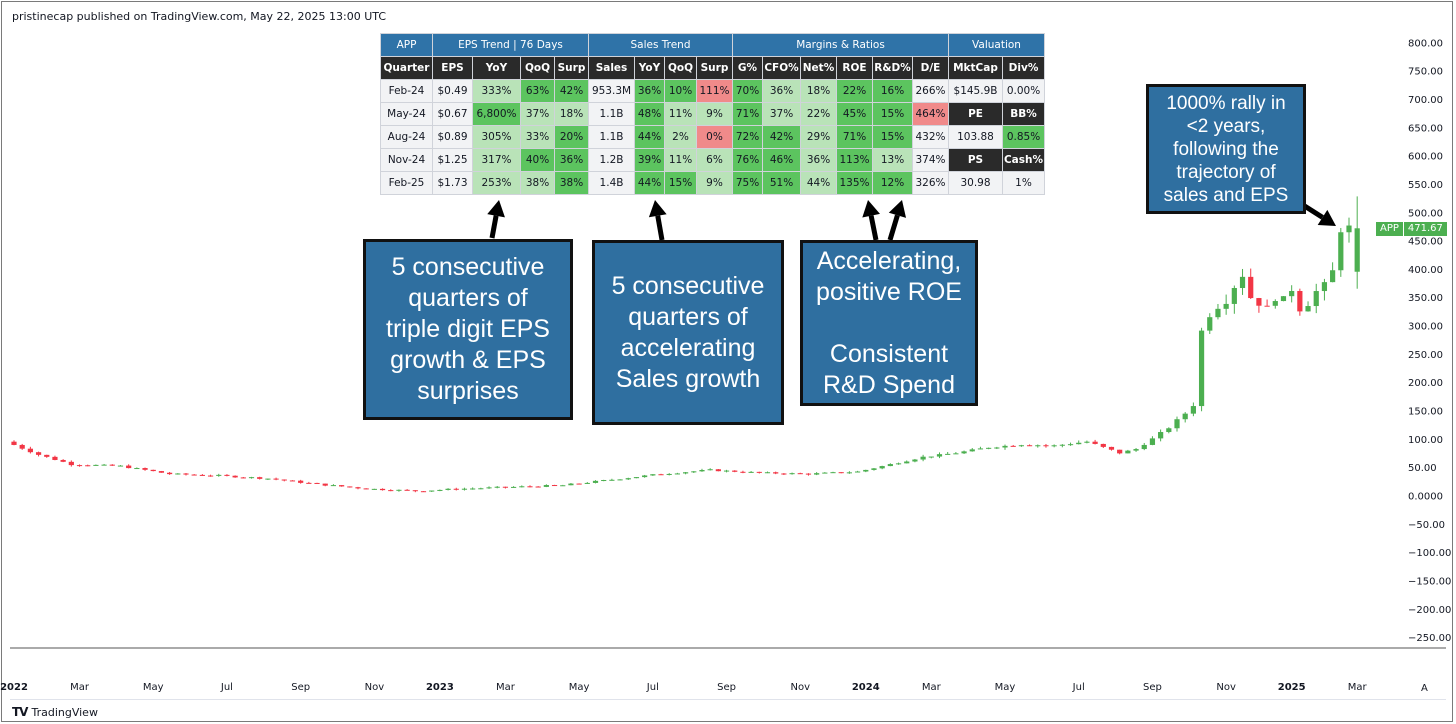  Describe the element at coordinates (680, 137) in the screenshot. I see `table-cell: 2%` at that location.